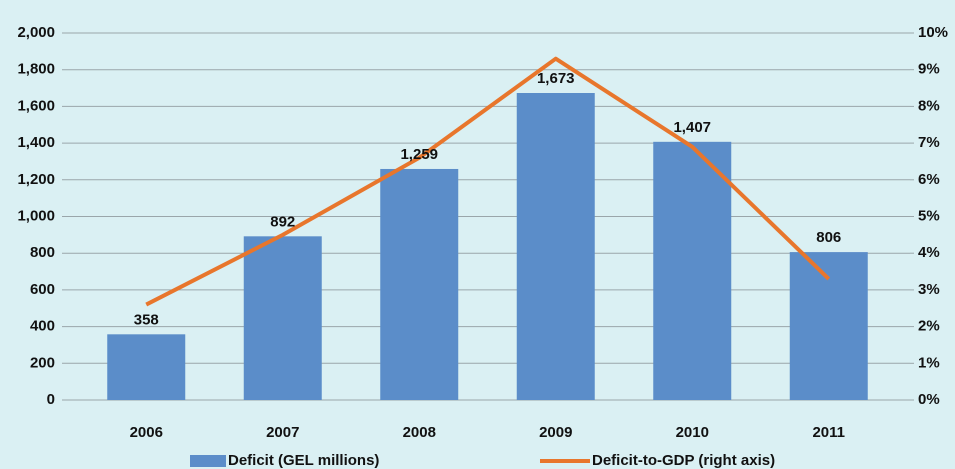  What do you see at coordinates (692, 127) in the screenshot?
I see `data-label: 1,407` at bounding box center [692, 127].